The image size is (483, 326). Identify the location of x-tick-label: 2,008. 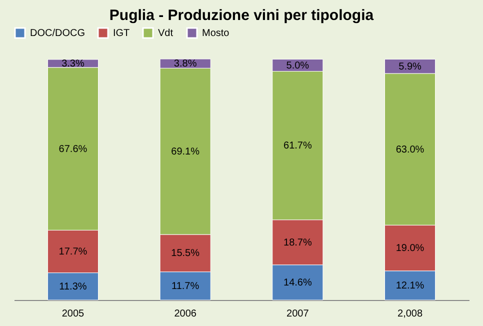
(410, 314).